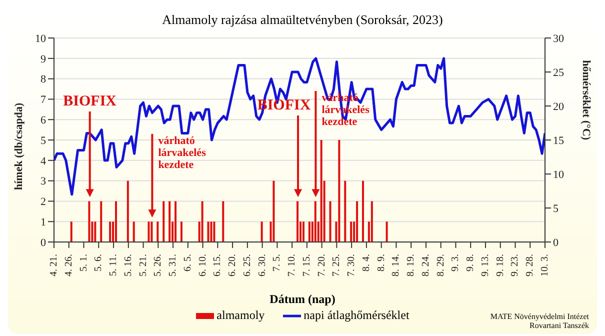  I want to click on y2-tick-label: 5, so click(556, 208).